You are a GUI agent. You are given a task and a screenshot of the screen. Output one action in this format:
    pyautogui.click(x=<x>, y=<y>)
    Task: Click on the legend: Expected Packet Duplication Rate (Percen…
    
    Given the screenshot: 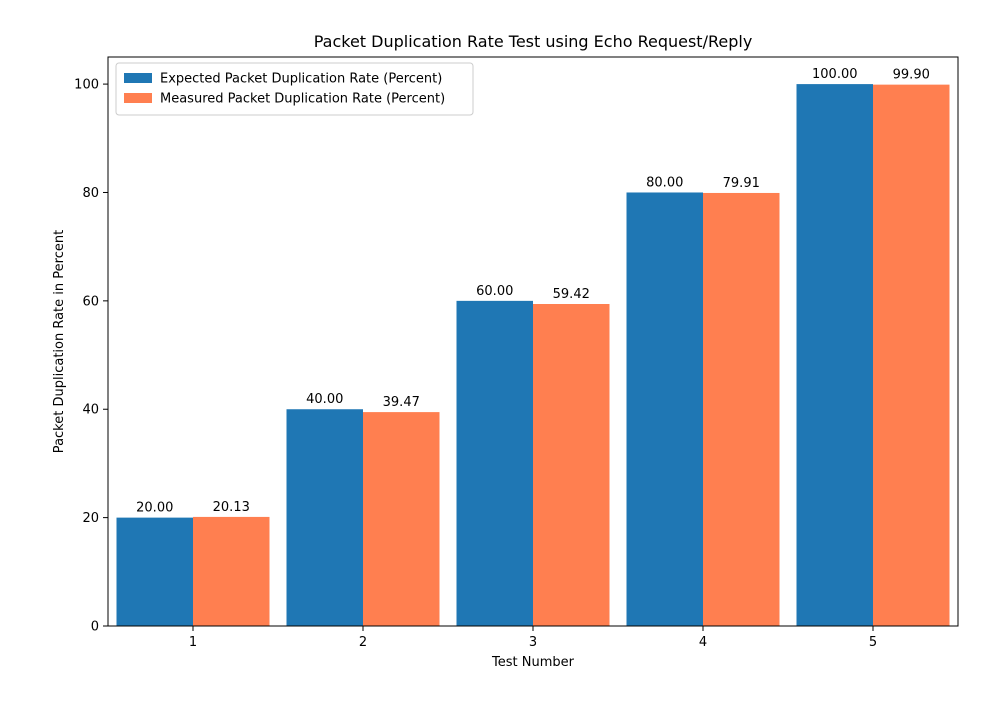 What is the action you would take?
    pyautogui.click(x=294, y=89)
    